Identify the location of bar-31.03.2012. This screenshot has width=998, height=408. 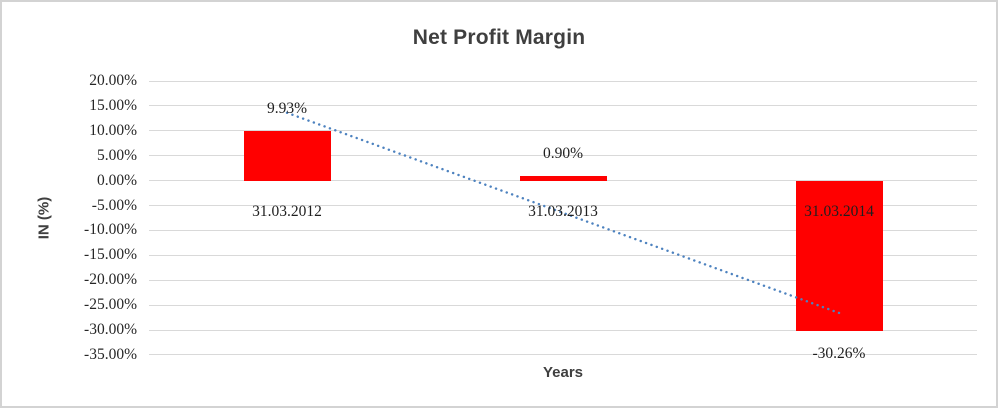
(287, 156).